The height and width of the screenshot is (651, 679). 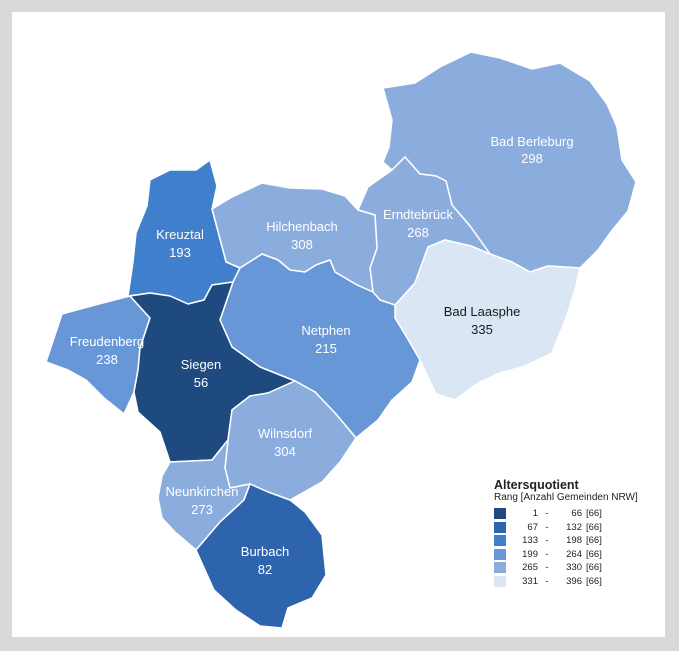 I want to click on legend-item: 331- 396 [66], so click(x=579, y=582).